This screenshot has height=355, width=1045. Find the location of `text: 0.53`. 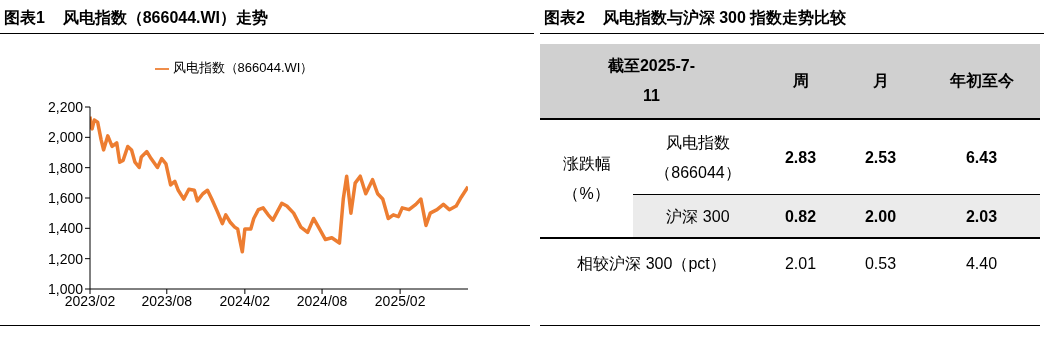

text: 0.53 is located at coordinates (880, 263).